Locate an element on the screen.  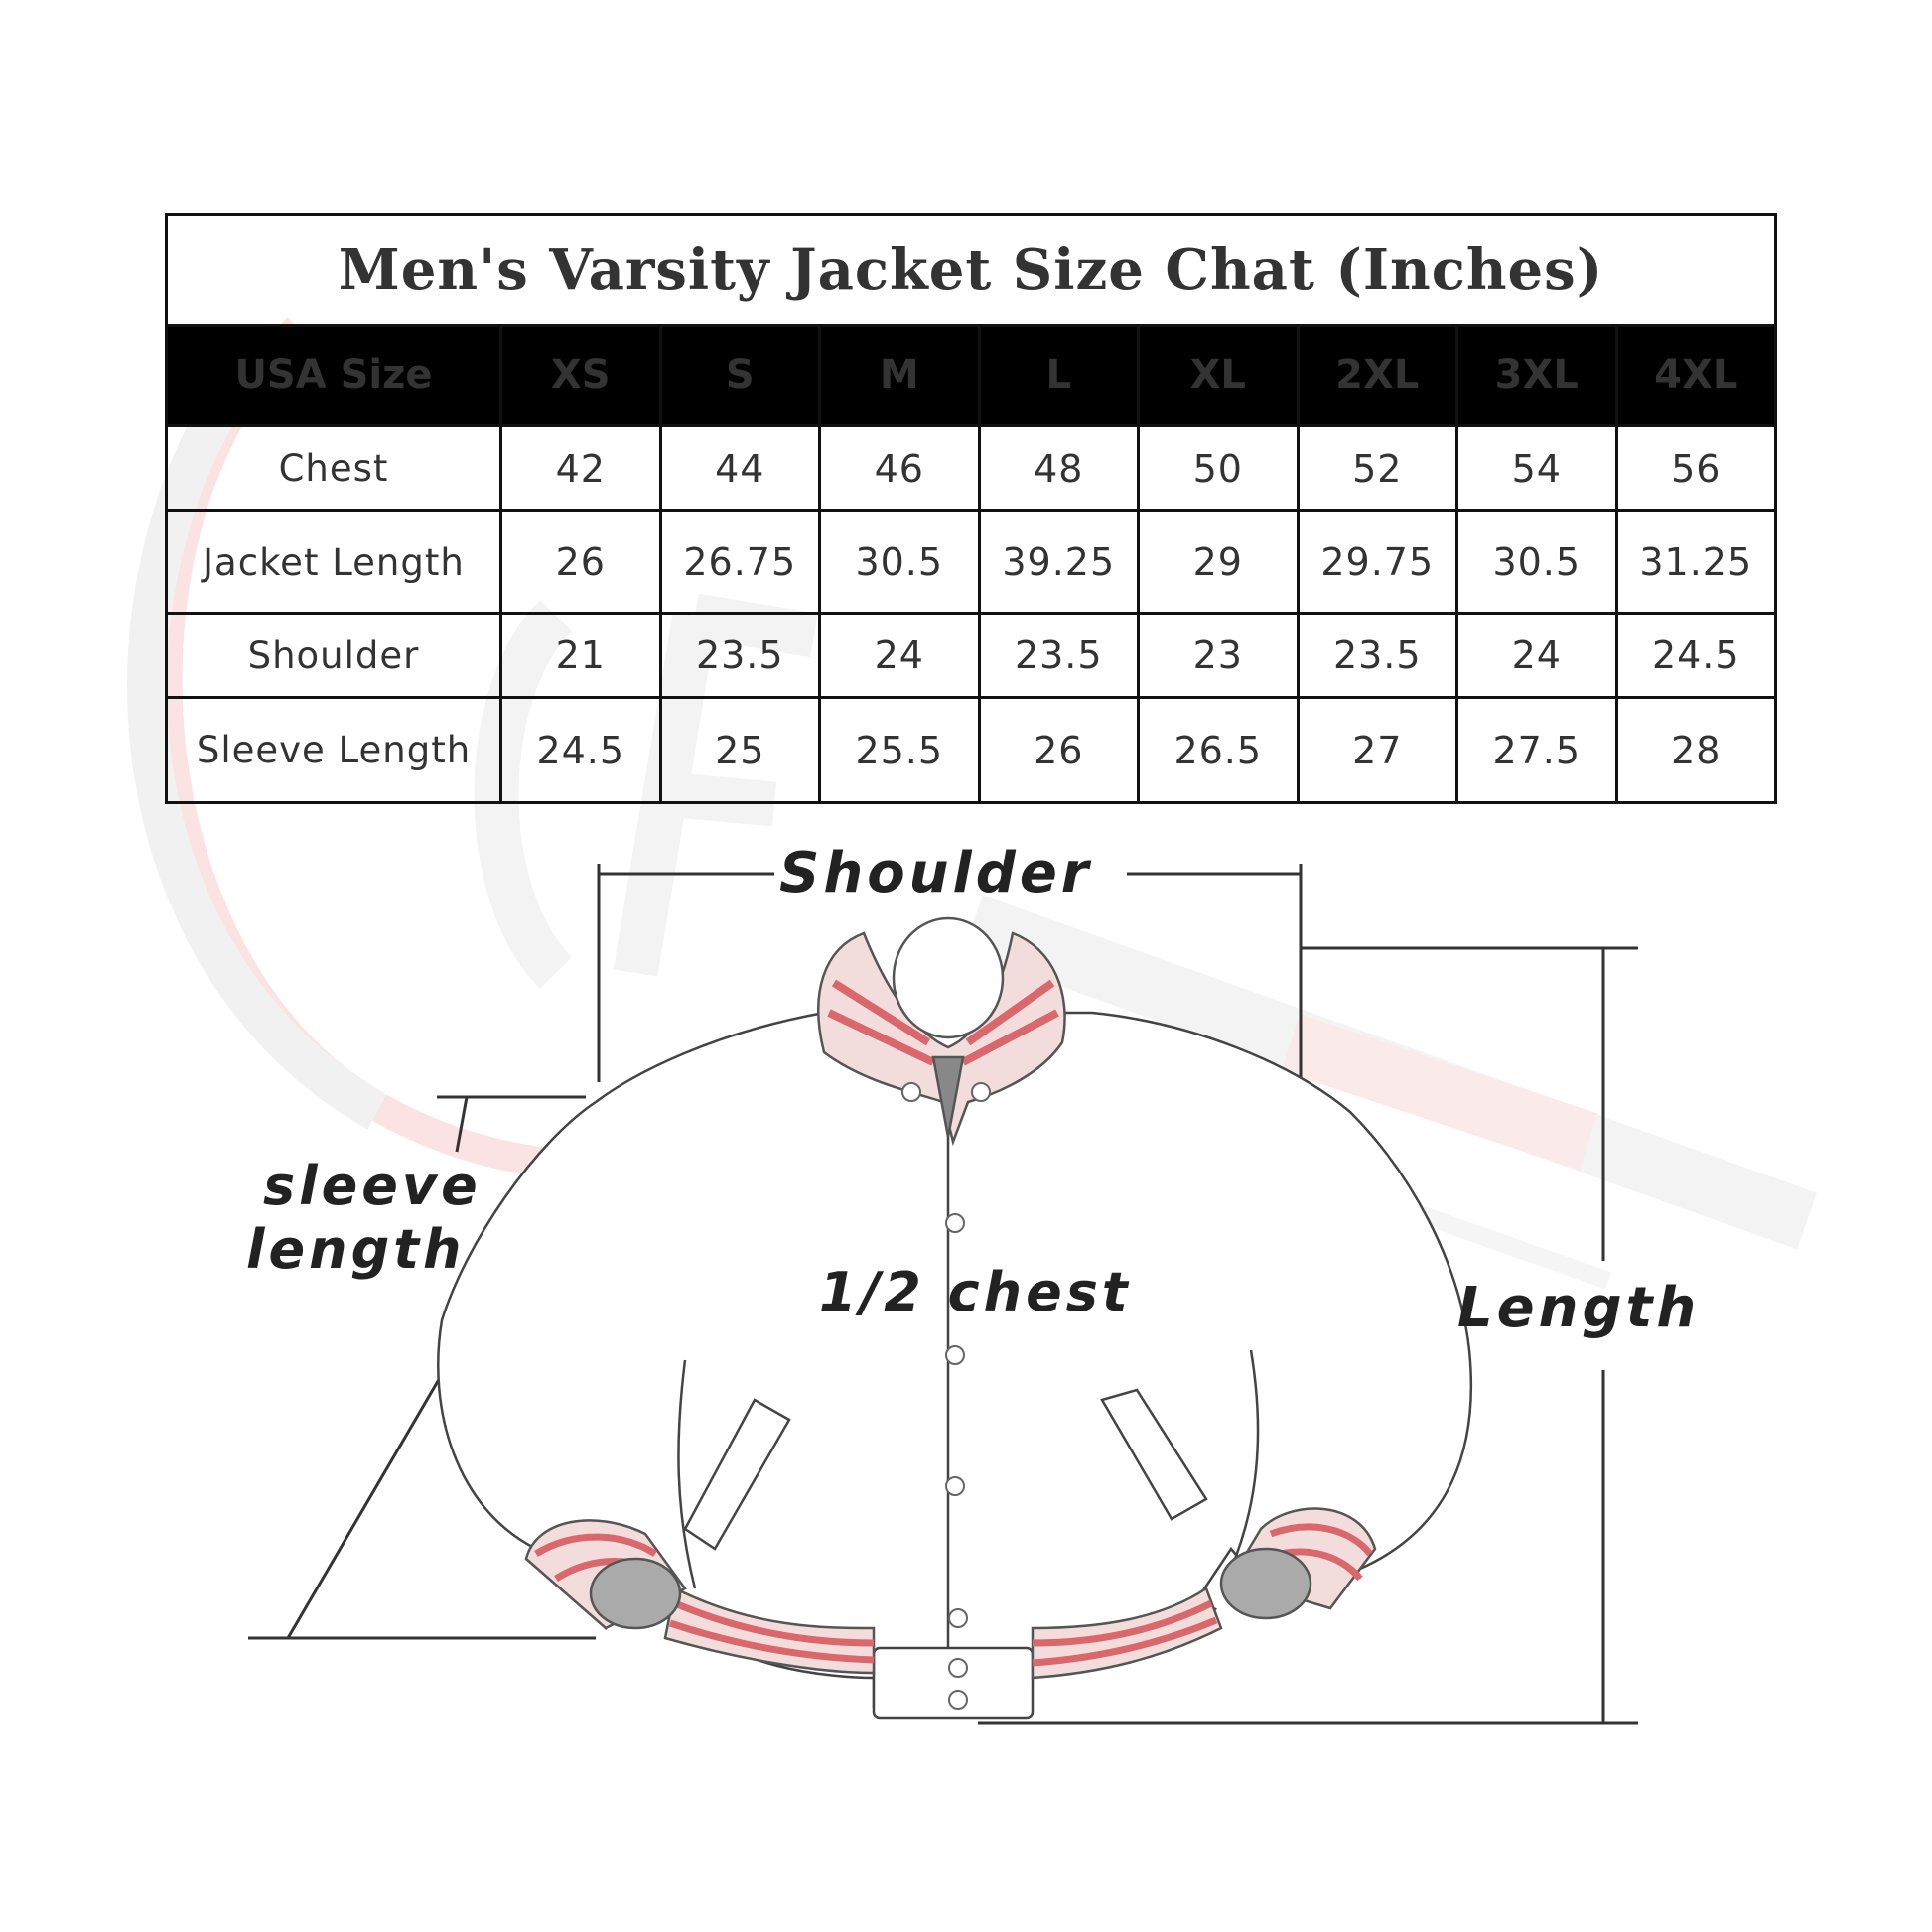
cell: 21 is located at coordinates (581, 655).